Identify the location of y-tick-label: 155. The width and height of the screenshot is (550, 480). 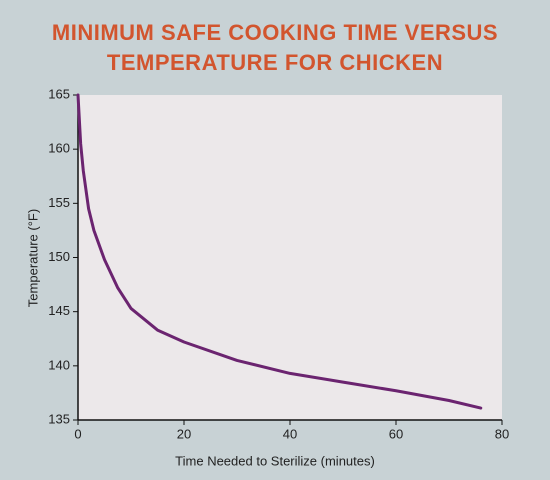
(59, 202).